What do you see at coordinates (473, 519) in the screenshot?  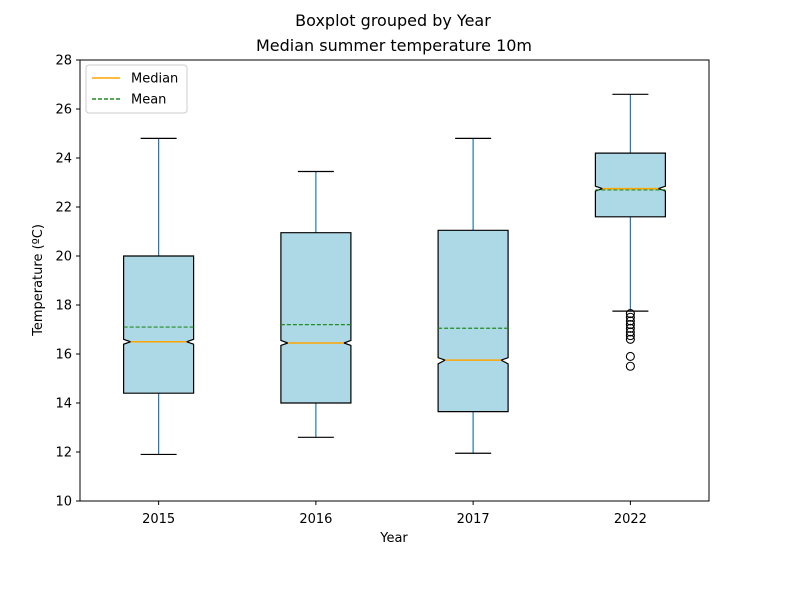 I see `x-tick-label: 2017` at bounding box center [473, 519].